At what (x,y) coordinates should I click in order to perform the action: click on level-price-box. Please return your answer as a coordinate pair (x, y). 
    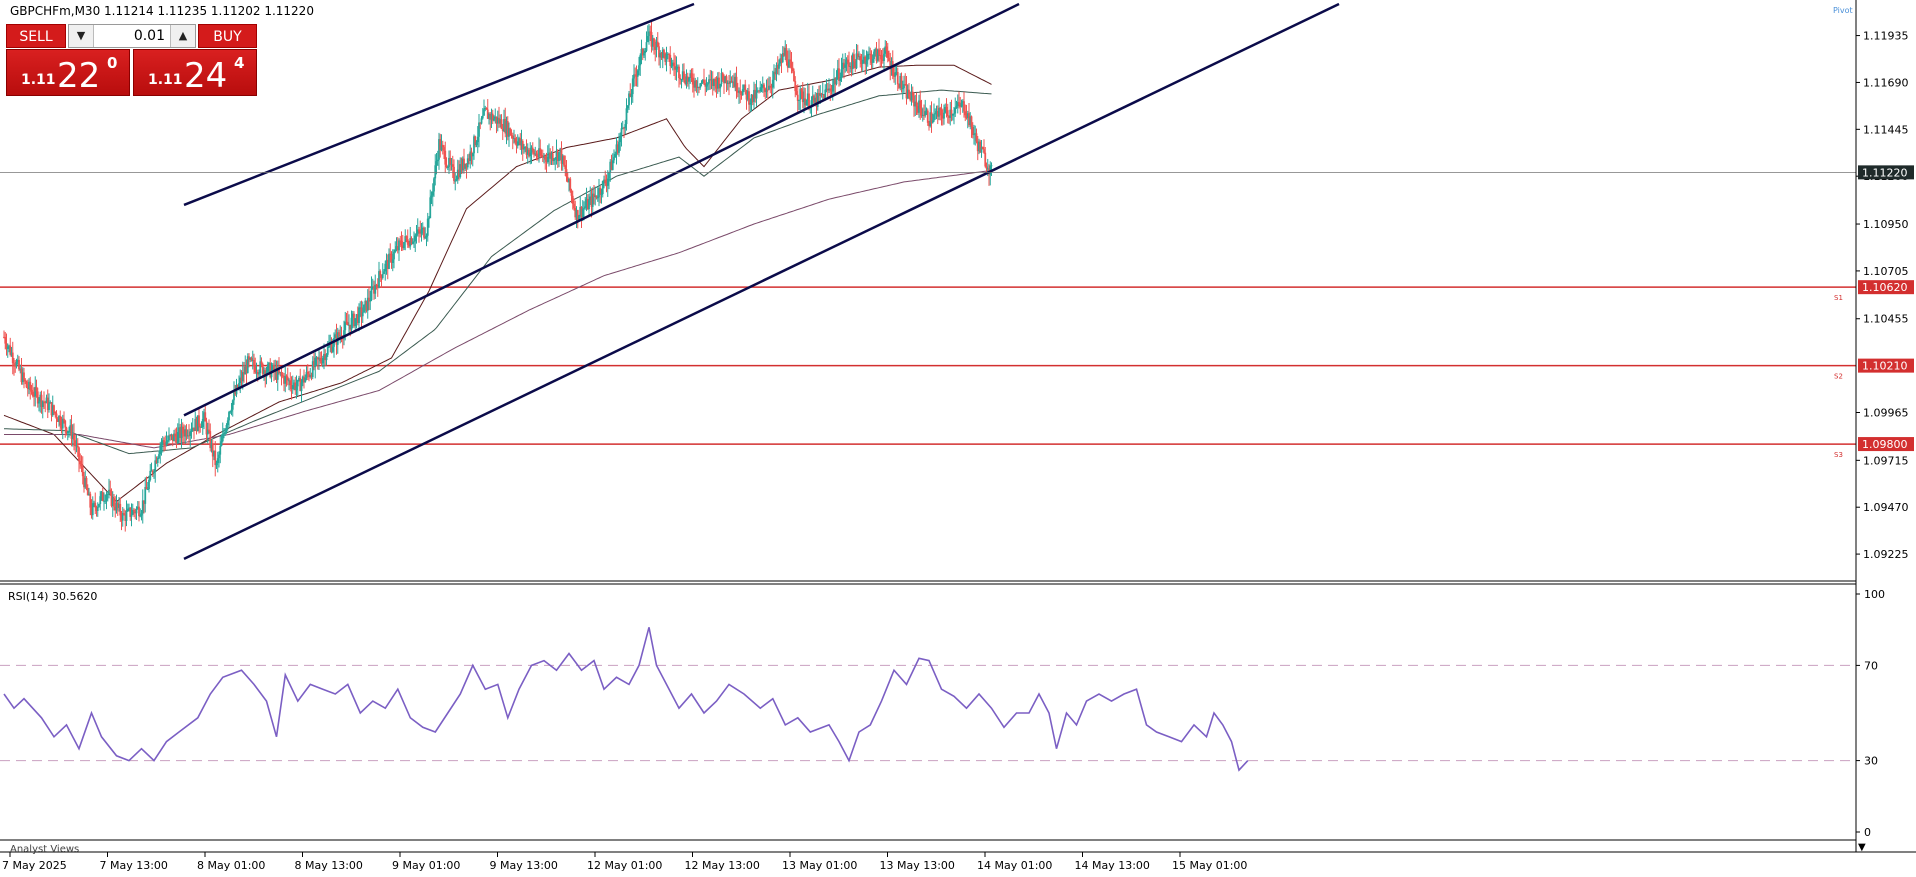
    Looking at the image, I should click on (1886, 365).